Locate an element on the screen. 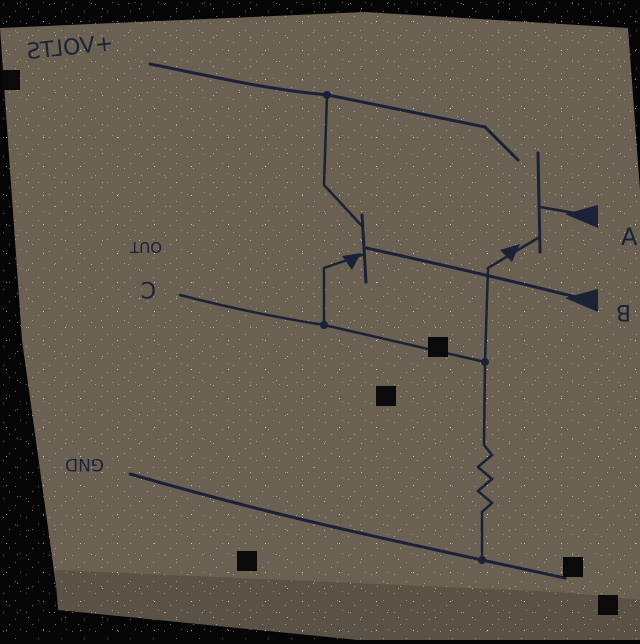 This screenshot has height=644, width=640. junction-ground is located at coordinates (482, 560).